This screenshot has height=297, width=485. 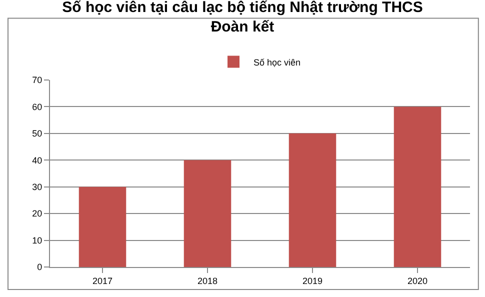 I want to click on y-tick-label: 10, so click(x=37, y=240).